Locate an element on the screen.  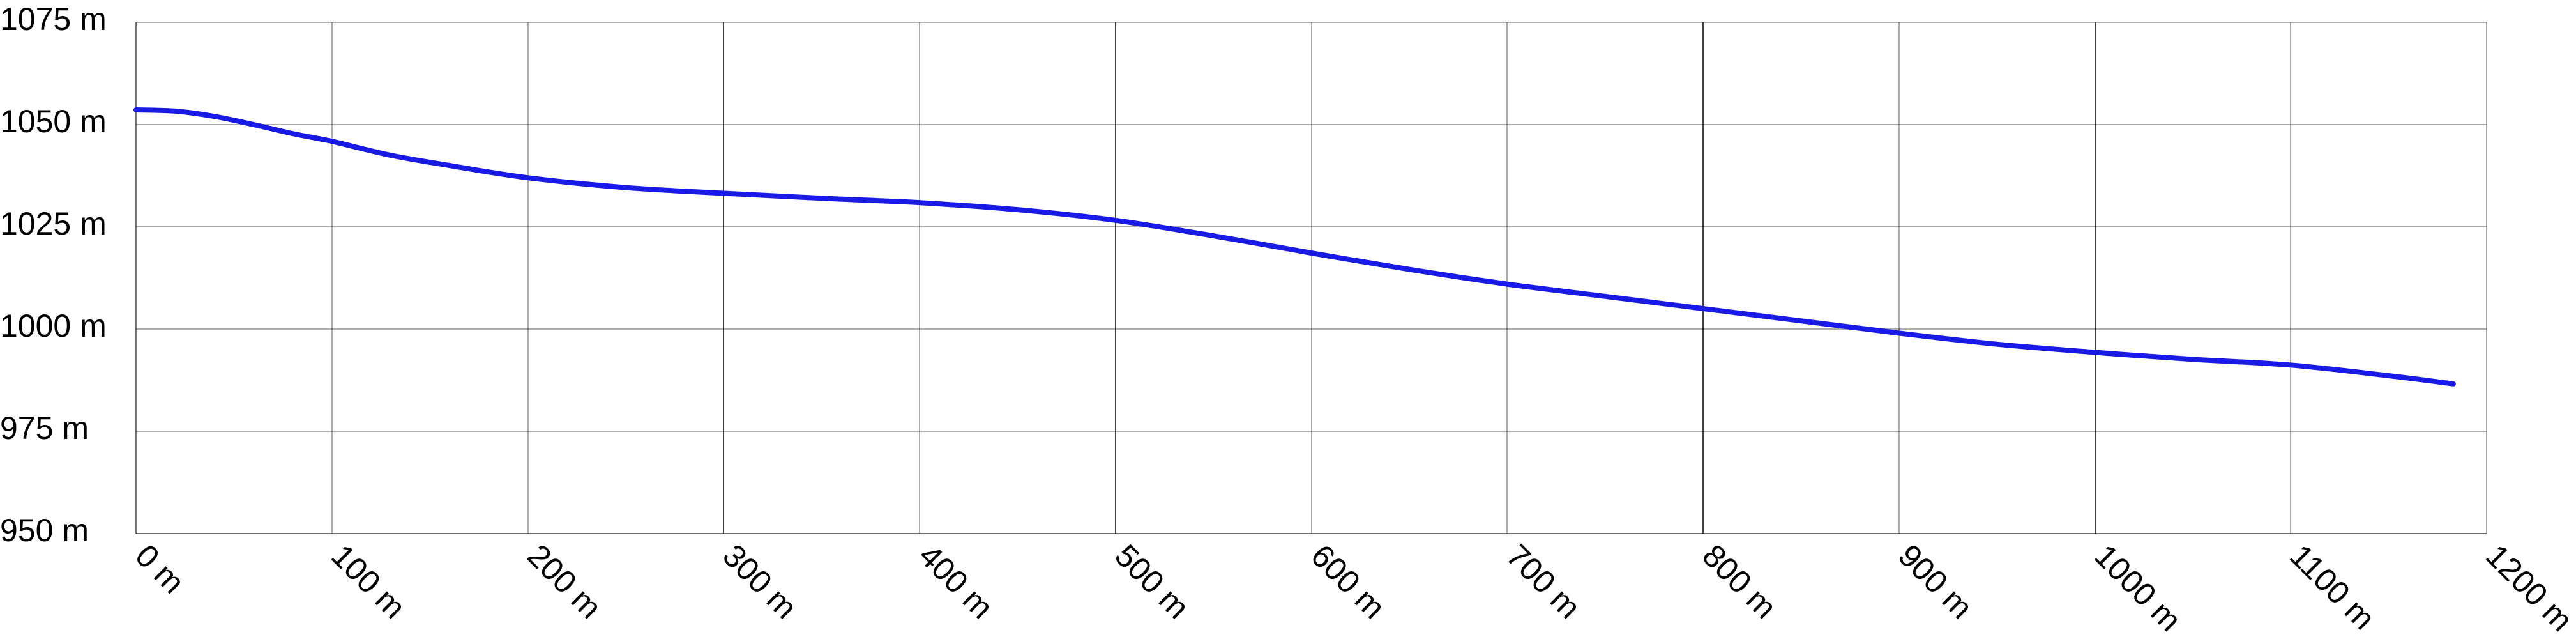
x-tick-label: 200 m is located at coordinates (565, 581).